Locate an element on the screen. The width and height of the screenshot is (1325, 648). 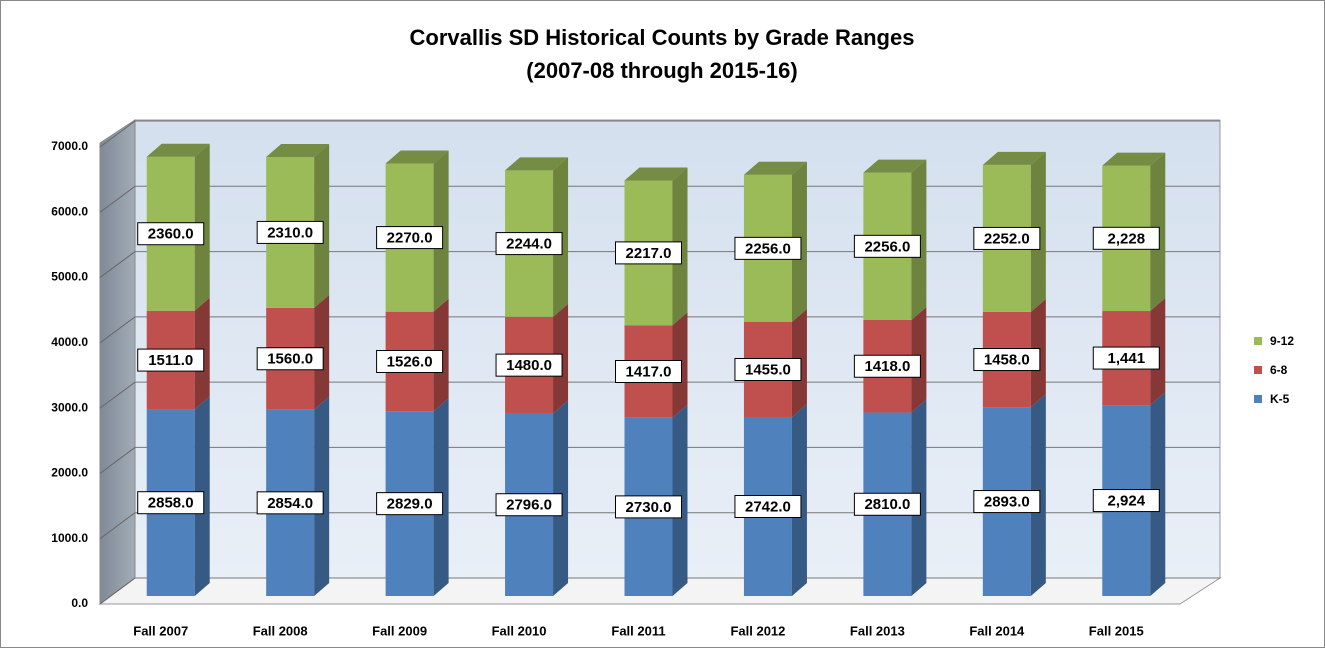
y-tick-label: 7000.0 is located at coordinates (69, 146).